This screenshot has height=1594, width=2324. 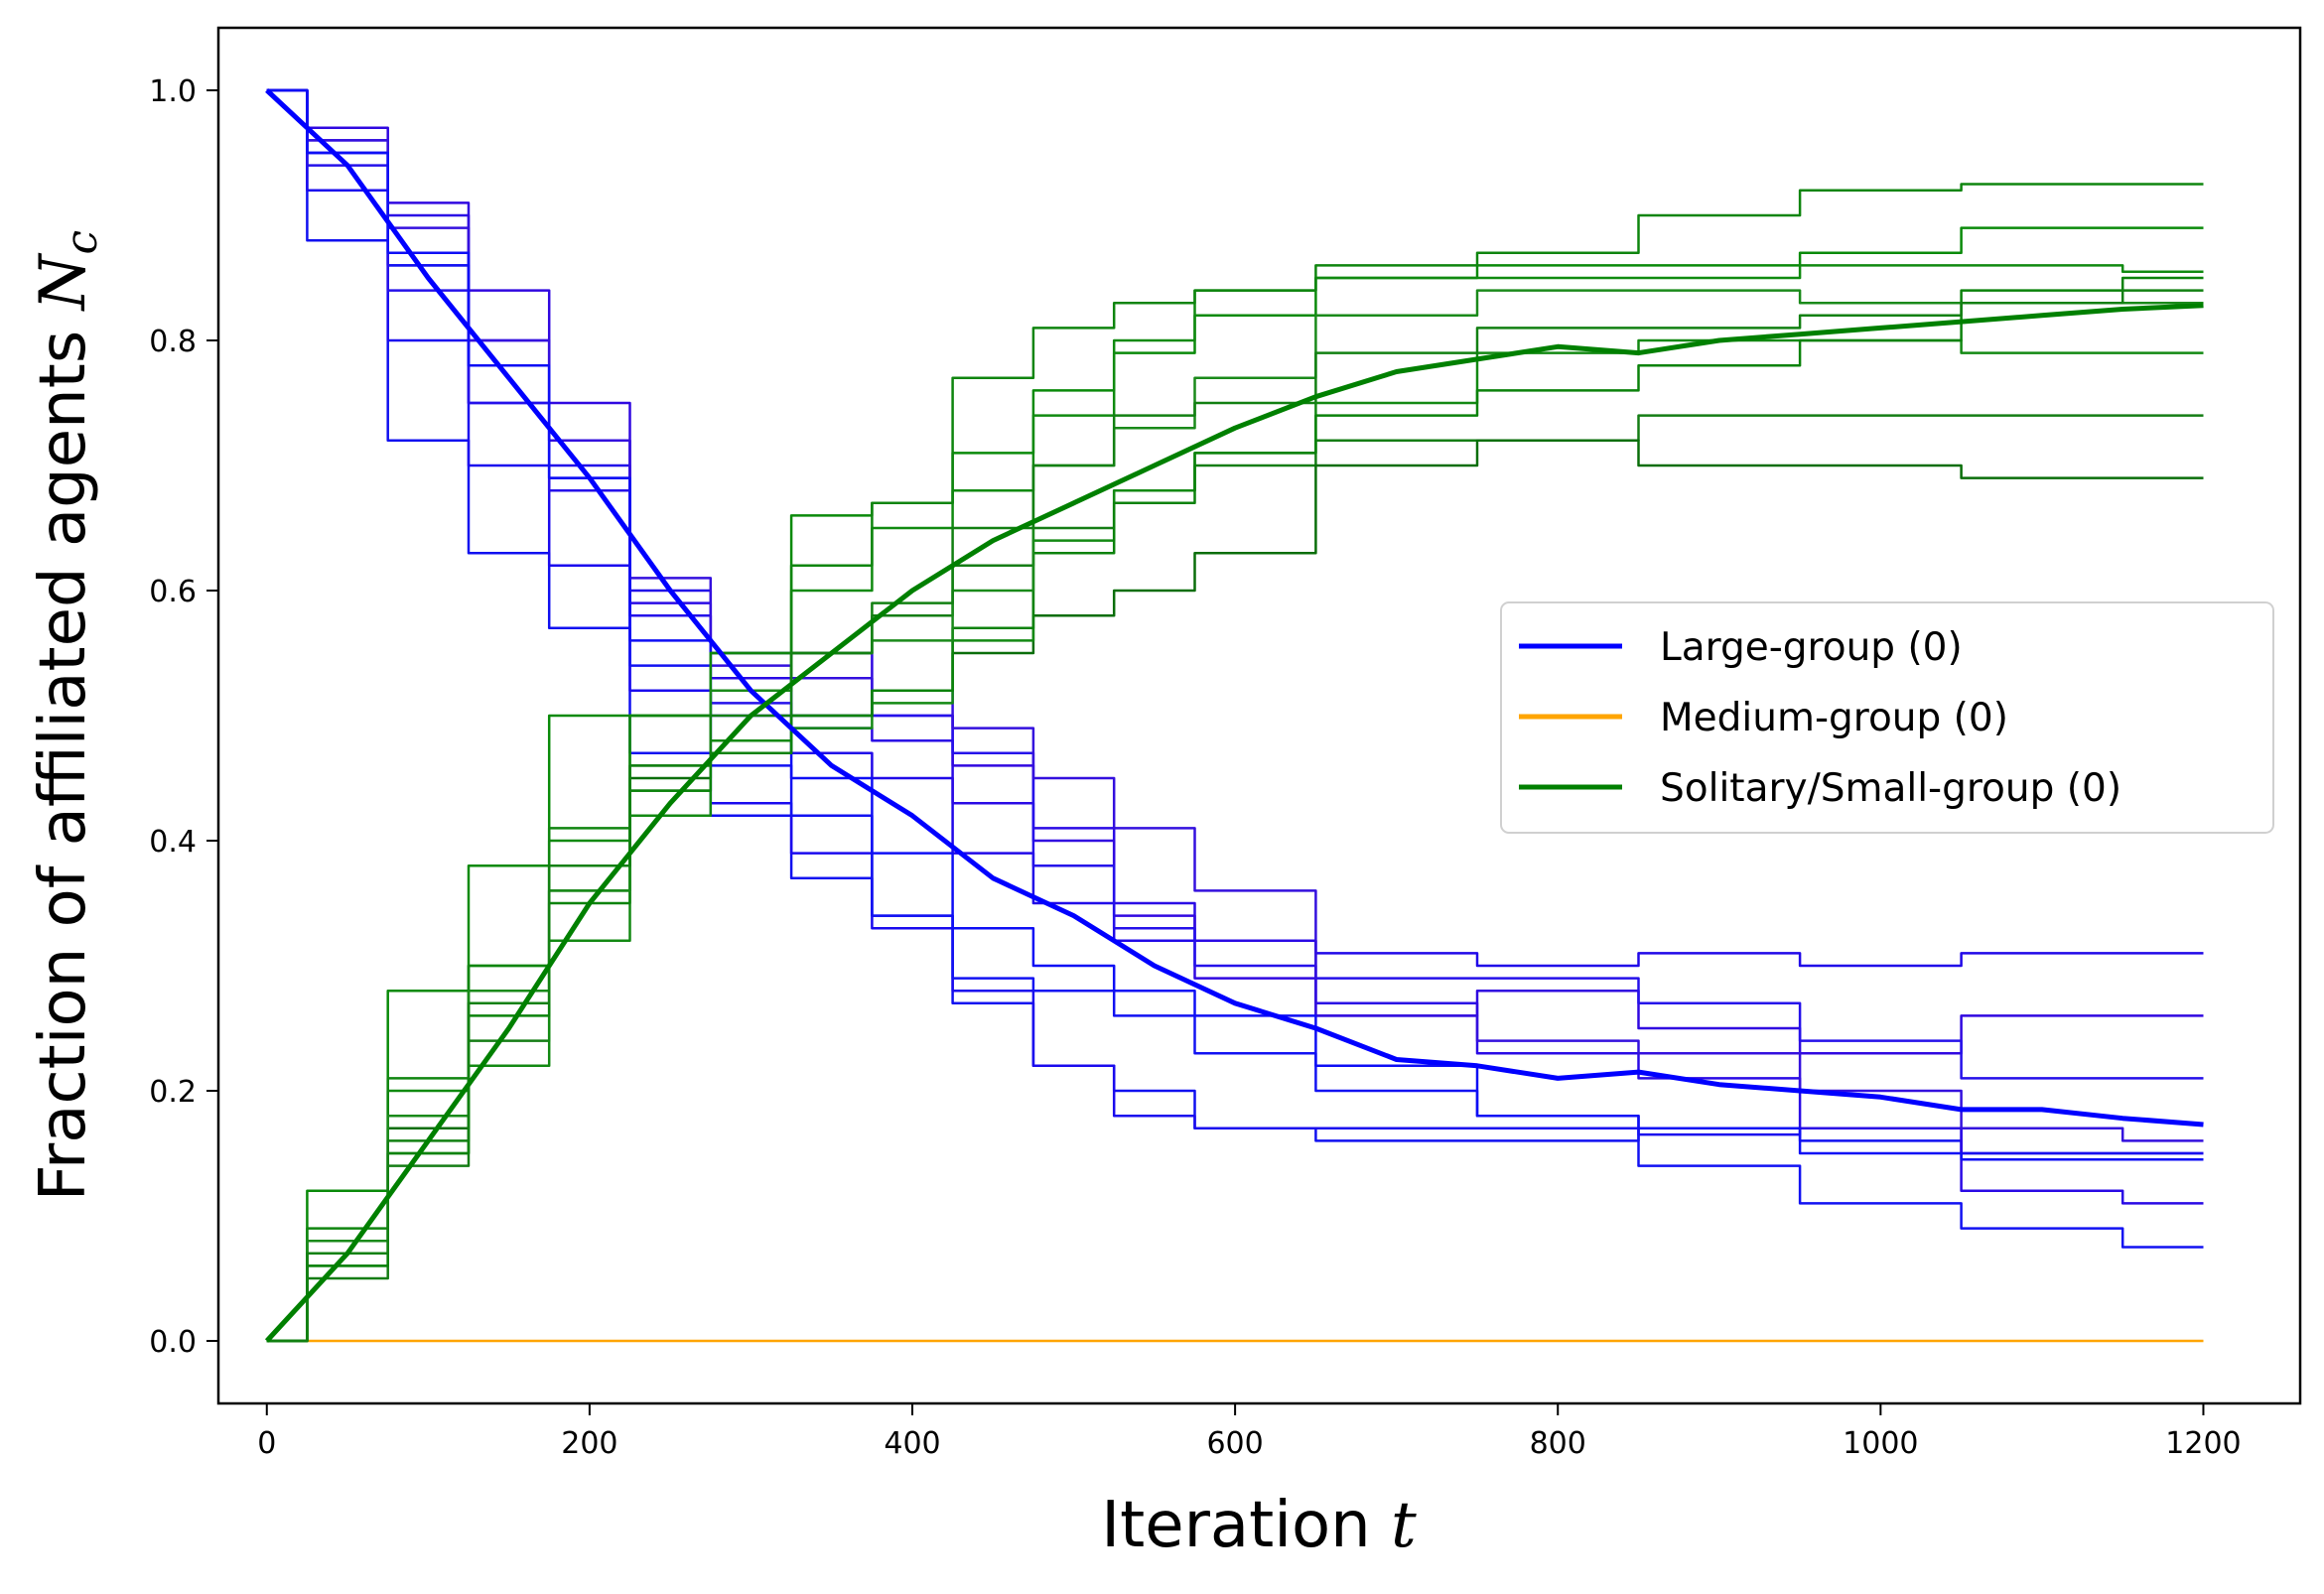 What do you see at coordinates (1880, 1443) in the screenshot?
I see `x-tick-label: 1000` at bounding box center [1880, 1443].